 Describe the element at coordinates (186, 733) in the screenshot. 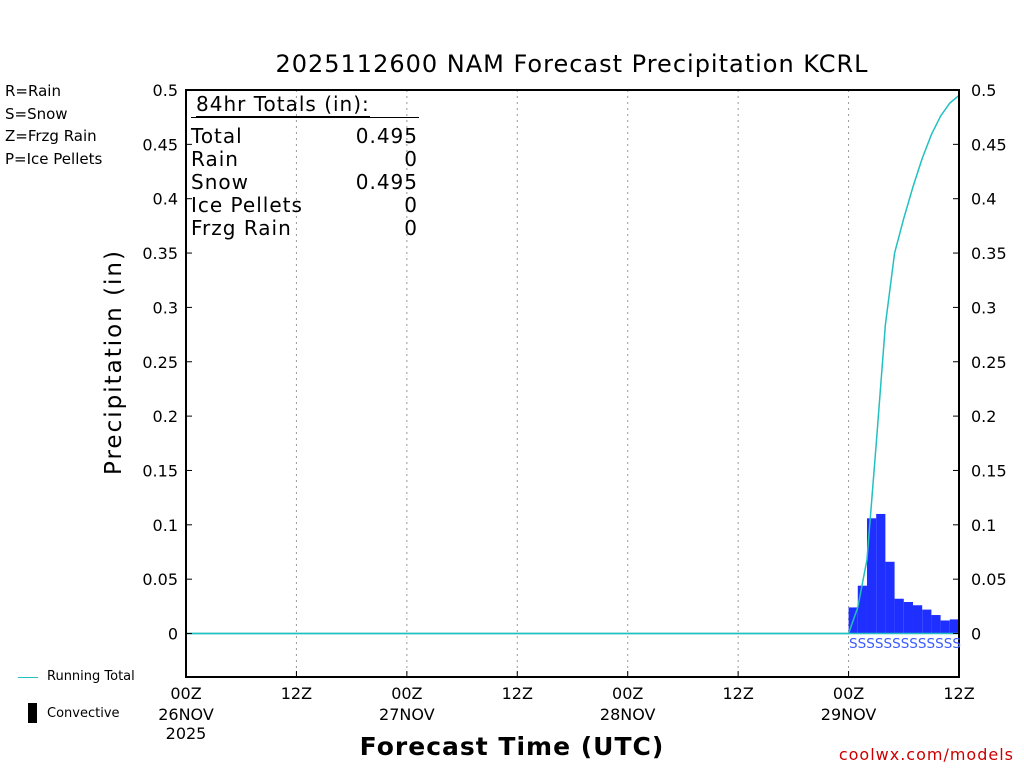

I see `x-tick-year: 2025` at that location.